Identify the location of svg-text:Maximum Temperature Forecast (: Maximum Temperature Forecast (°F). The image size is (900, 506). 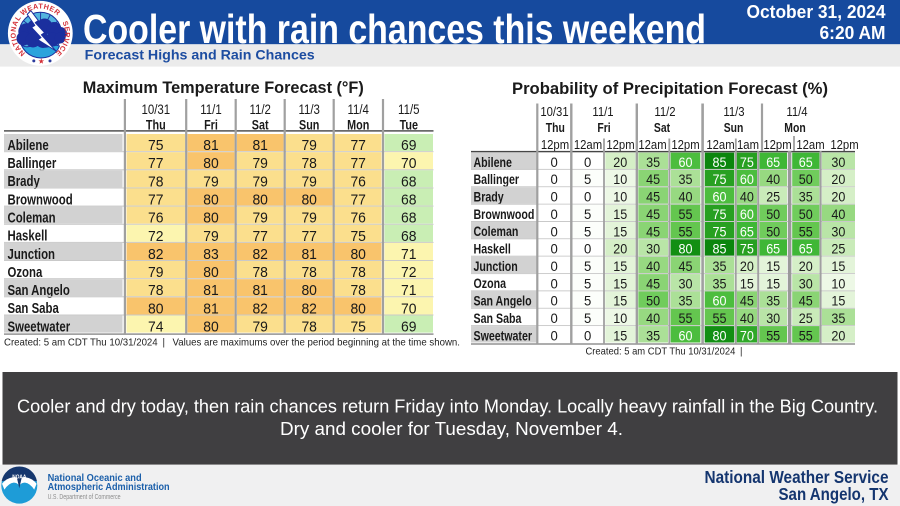
(223, 87).